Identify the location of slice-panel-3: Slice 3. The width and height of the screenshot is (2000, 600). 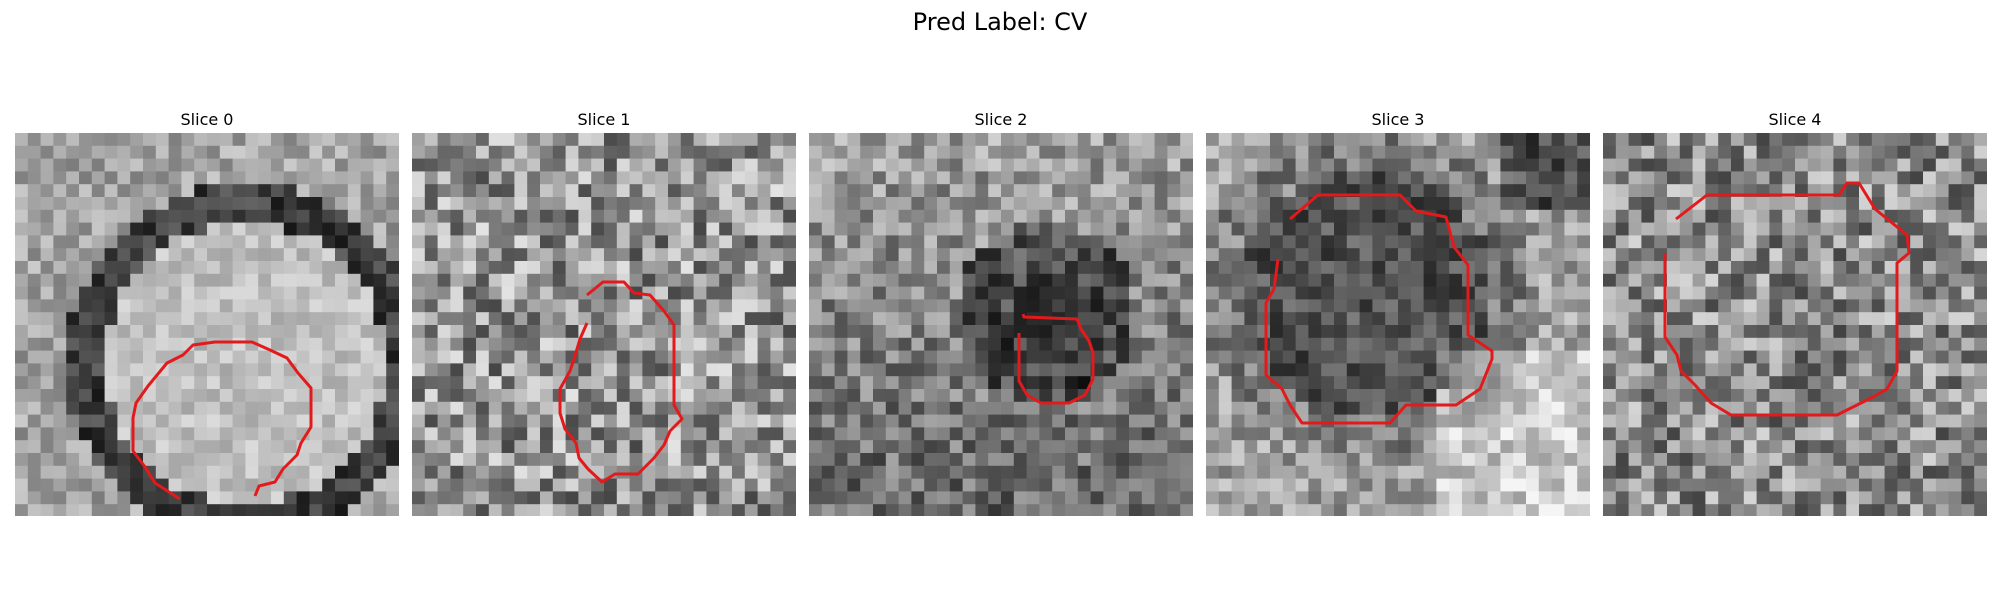
(1398, 313).